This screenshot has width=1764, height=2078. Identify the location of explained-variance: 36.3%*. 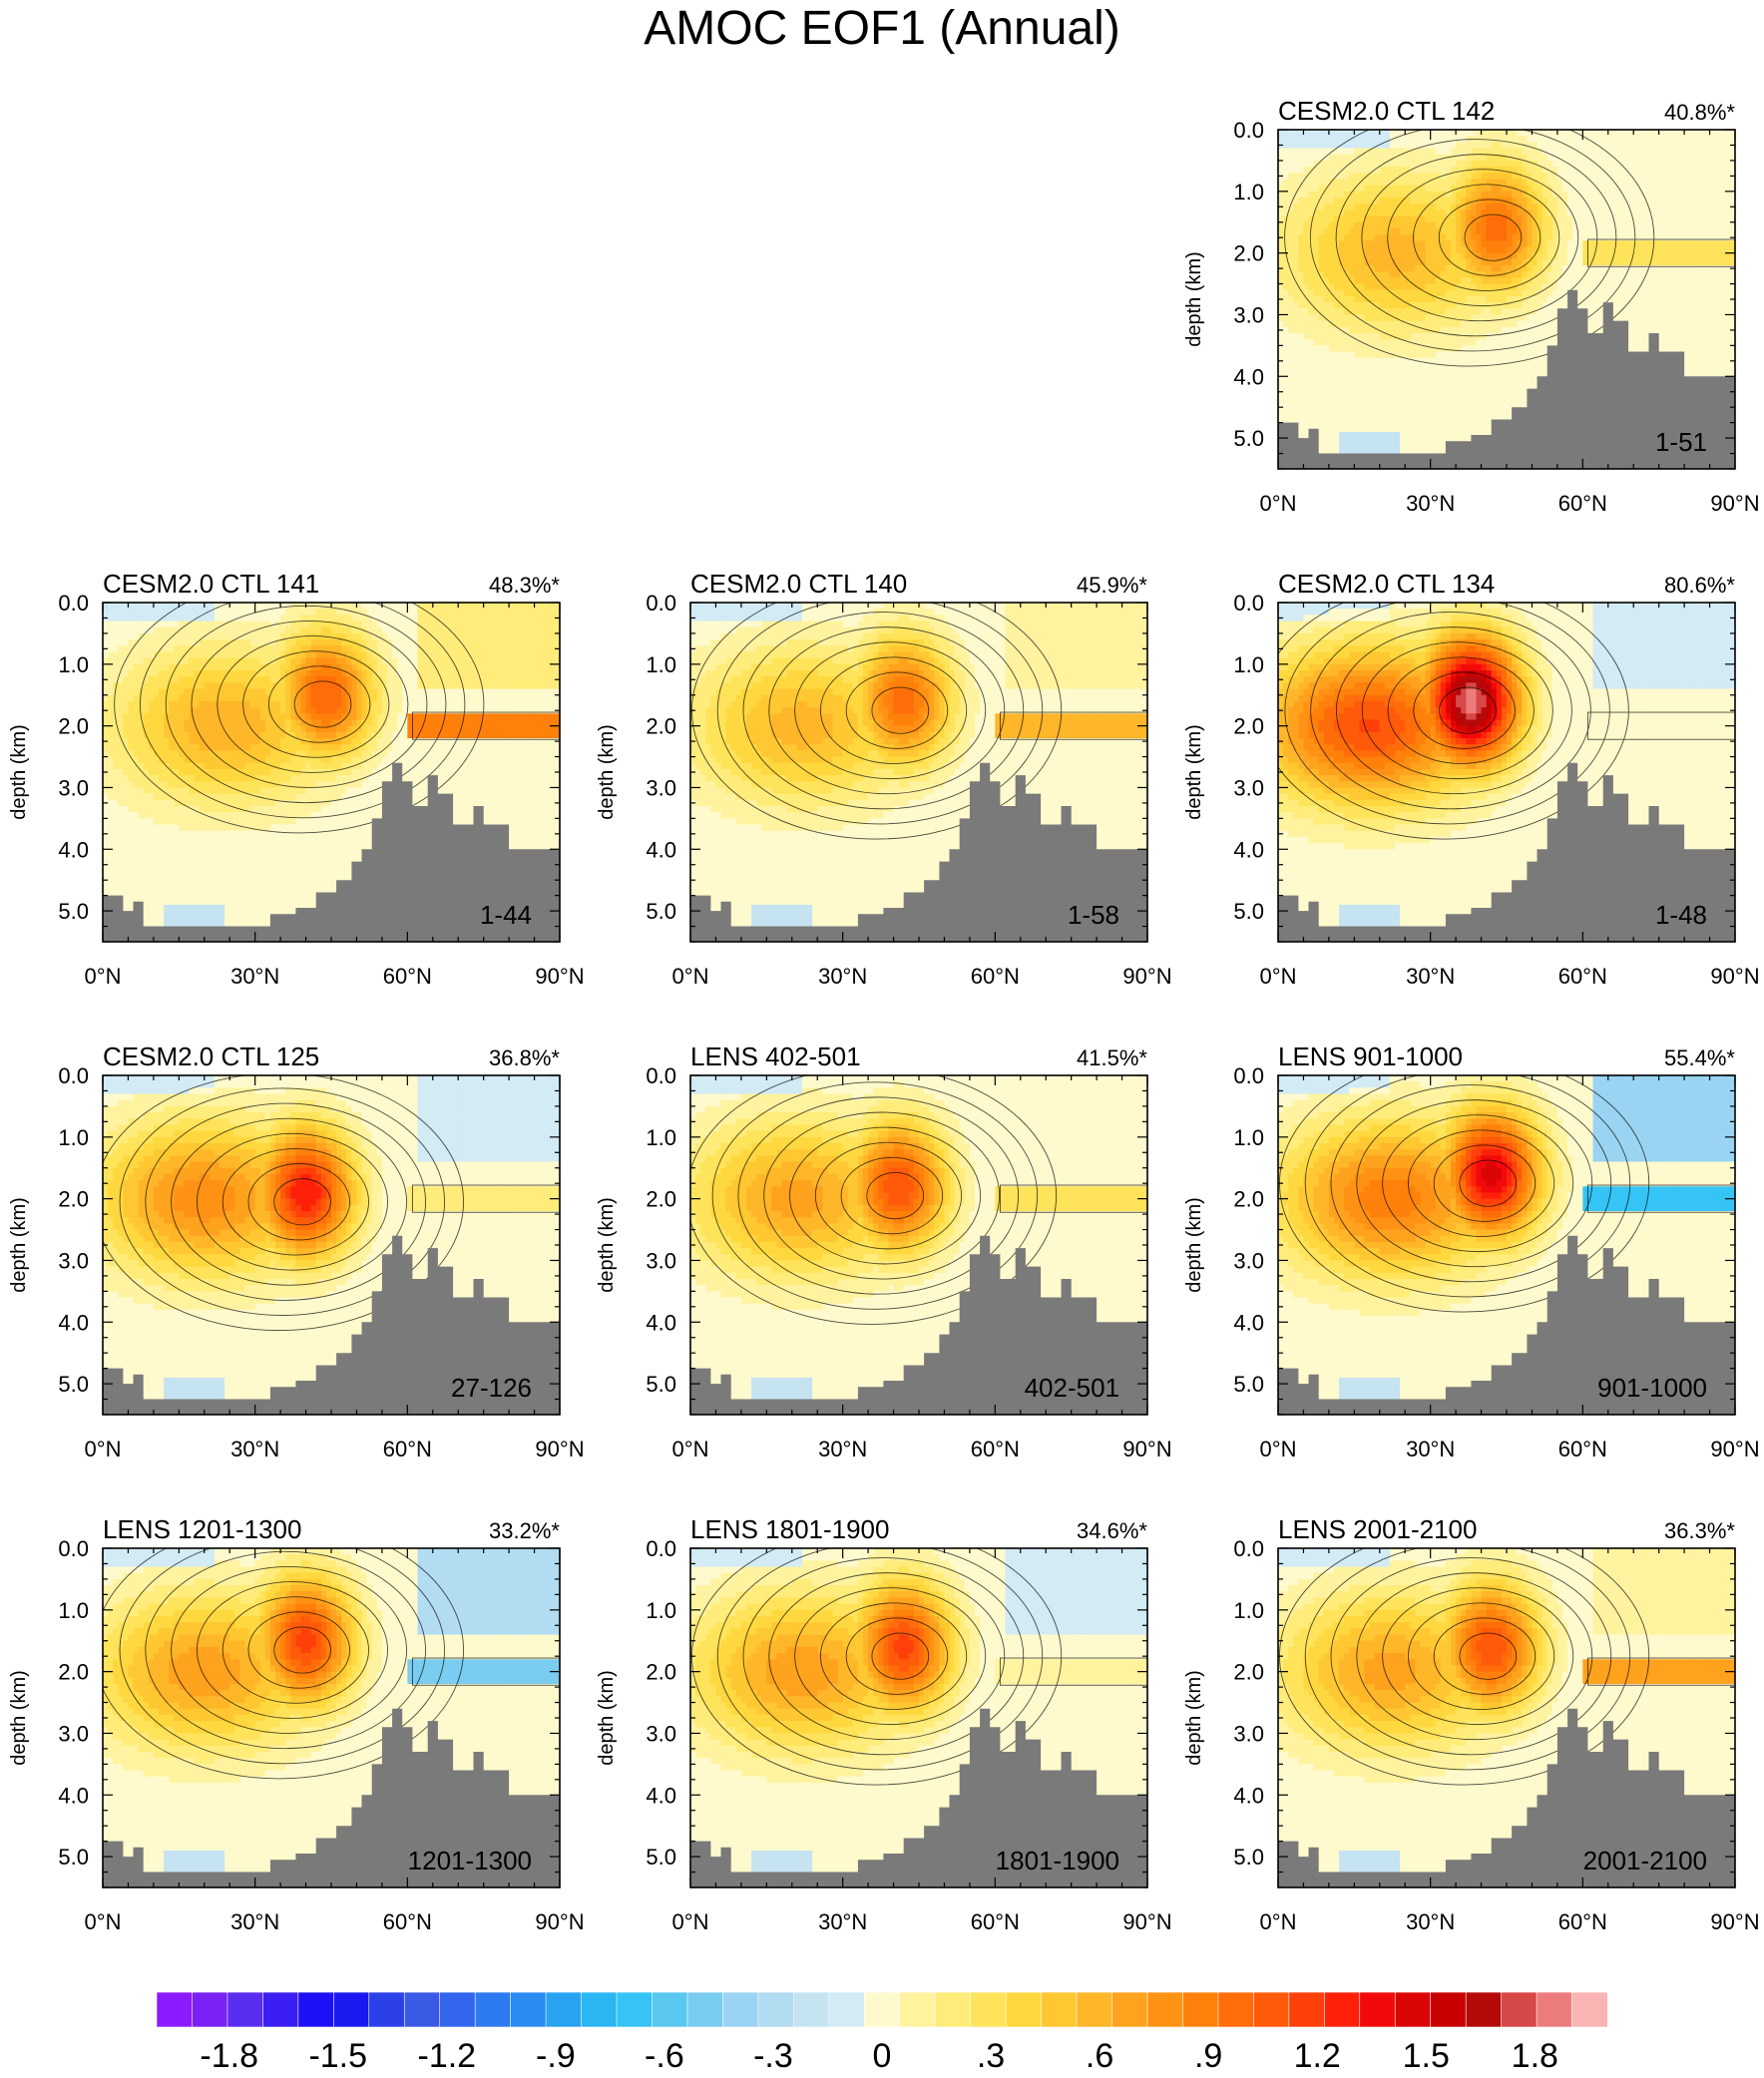
(1699, 1530).